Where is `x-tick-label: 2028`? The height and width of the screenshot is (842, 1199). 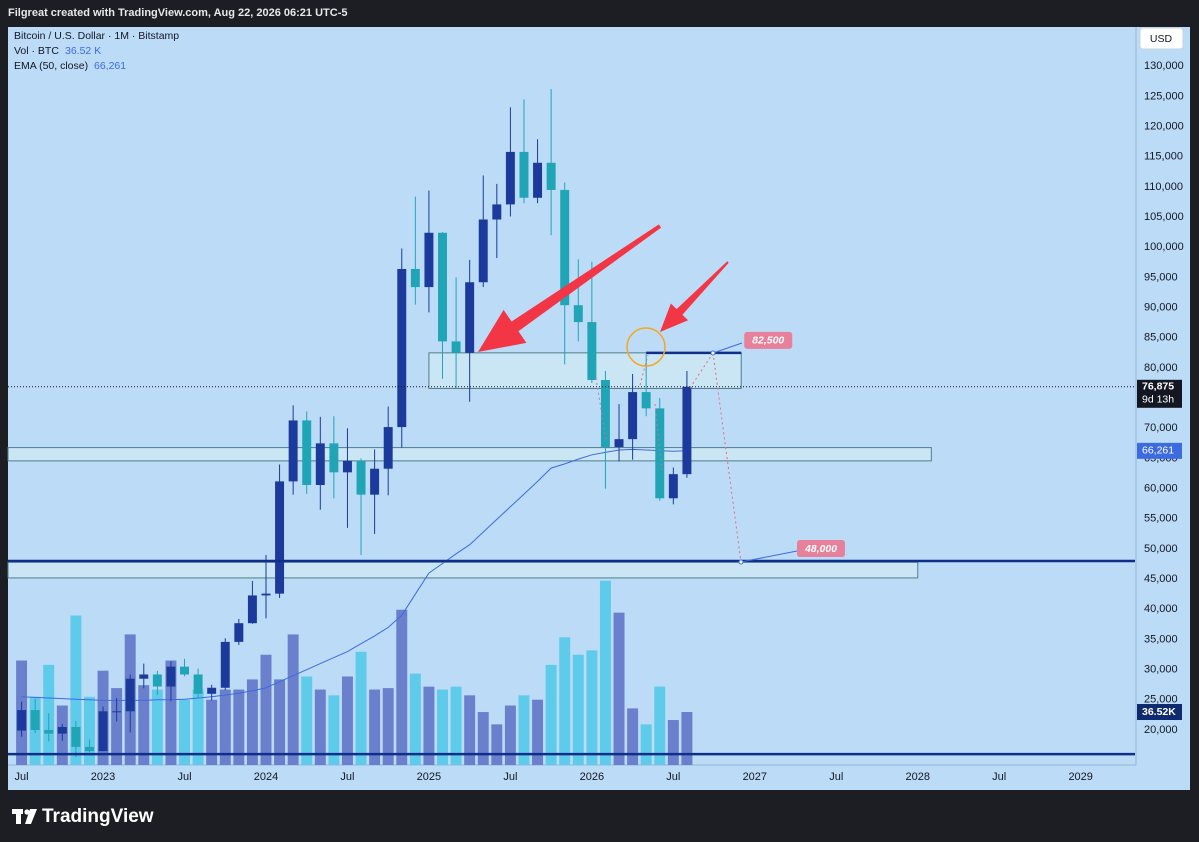 x-tick-label: 2028 is located at coordinates (918, 777).